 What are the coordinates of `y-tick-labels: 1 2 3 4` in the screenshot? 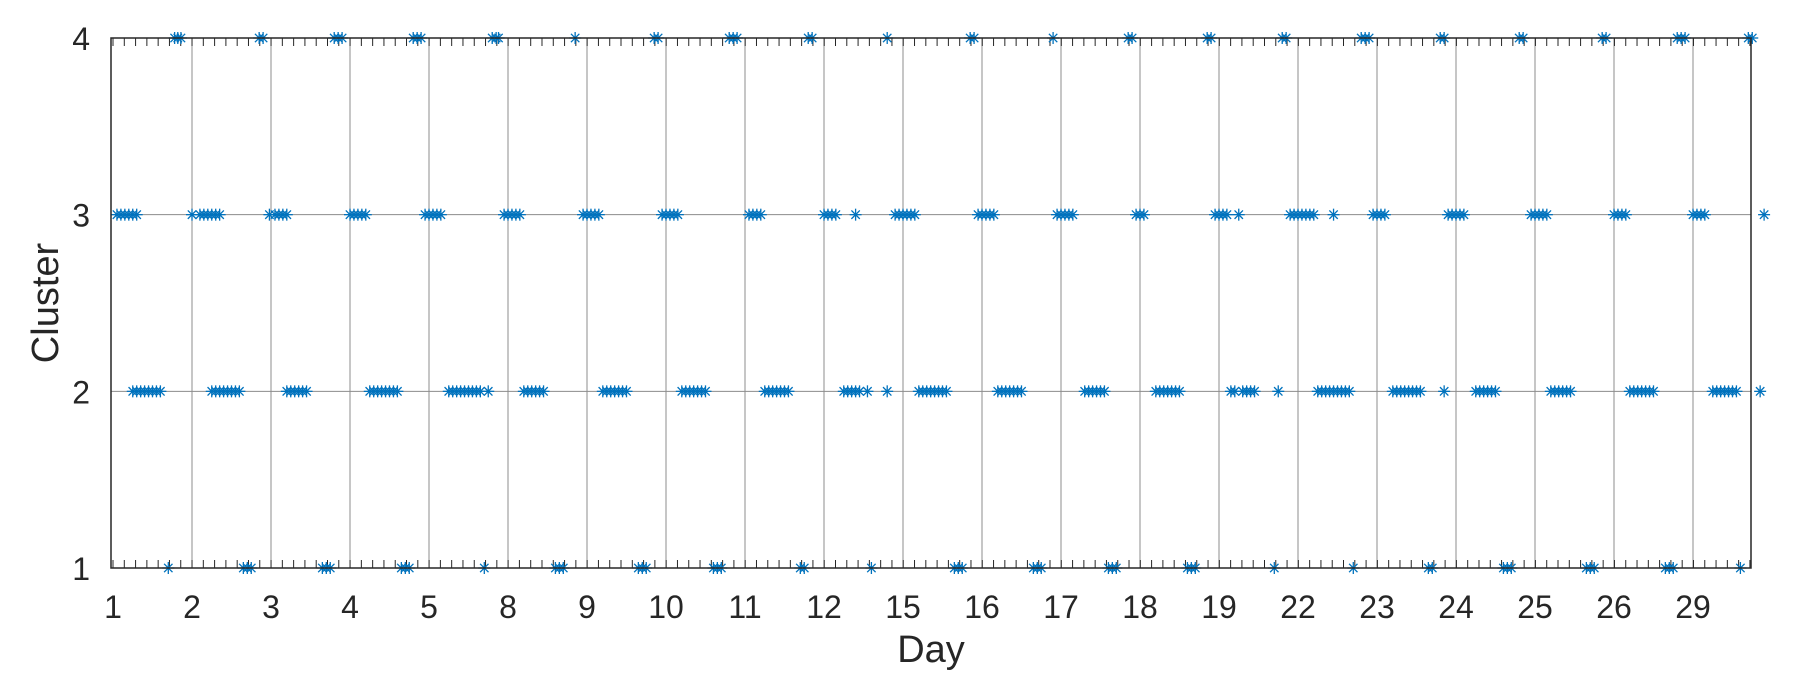 It's located at (81, 304).